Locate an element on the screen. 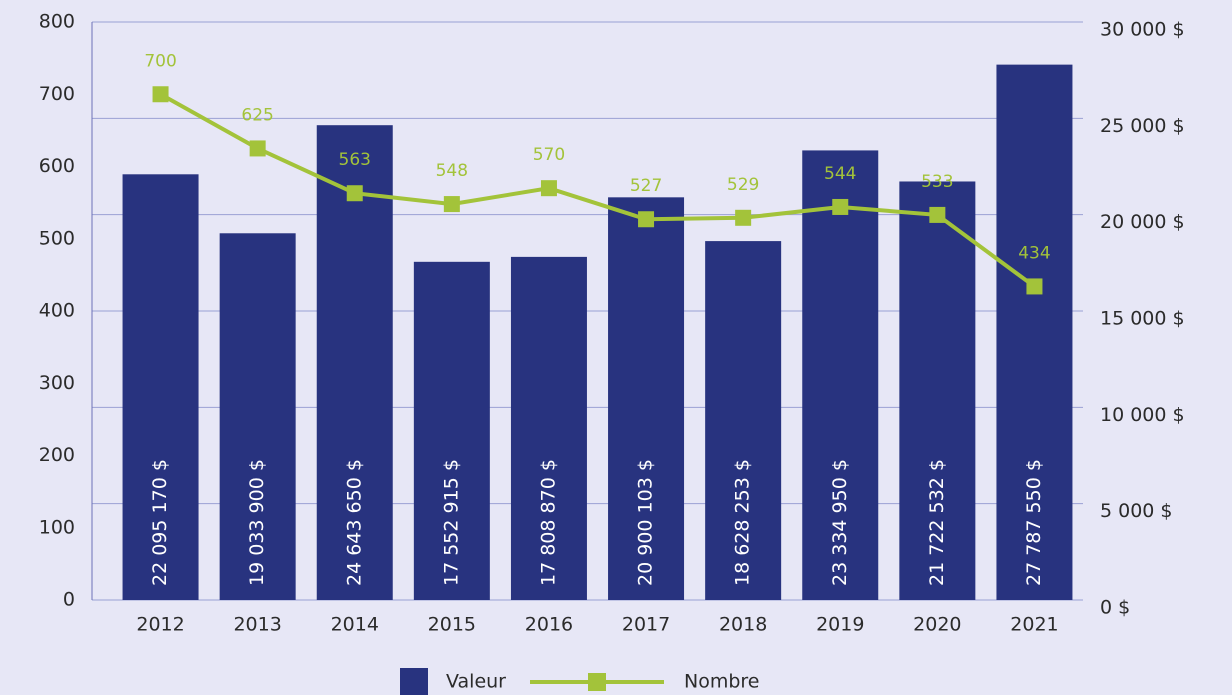 The height and width of the screenshot is (695, 1232). x-tick-label: 2013 is located at coordinates (257, 625).